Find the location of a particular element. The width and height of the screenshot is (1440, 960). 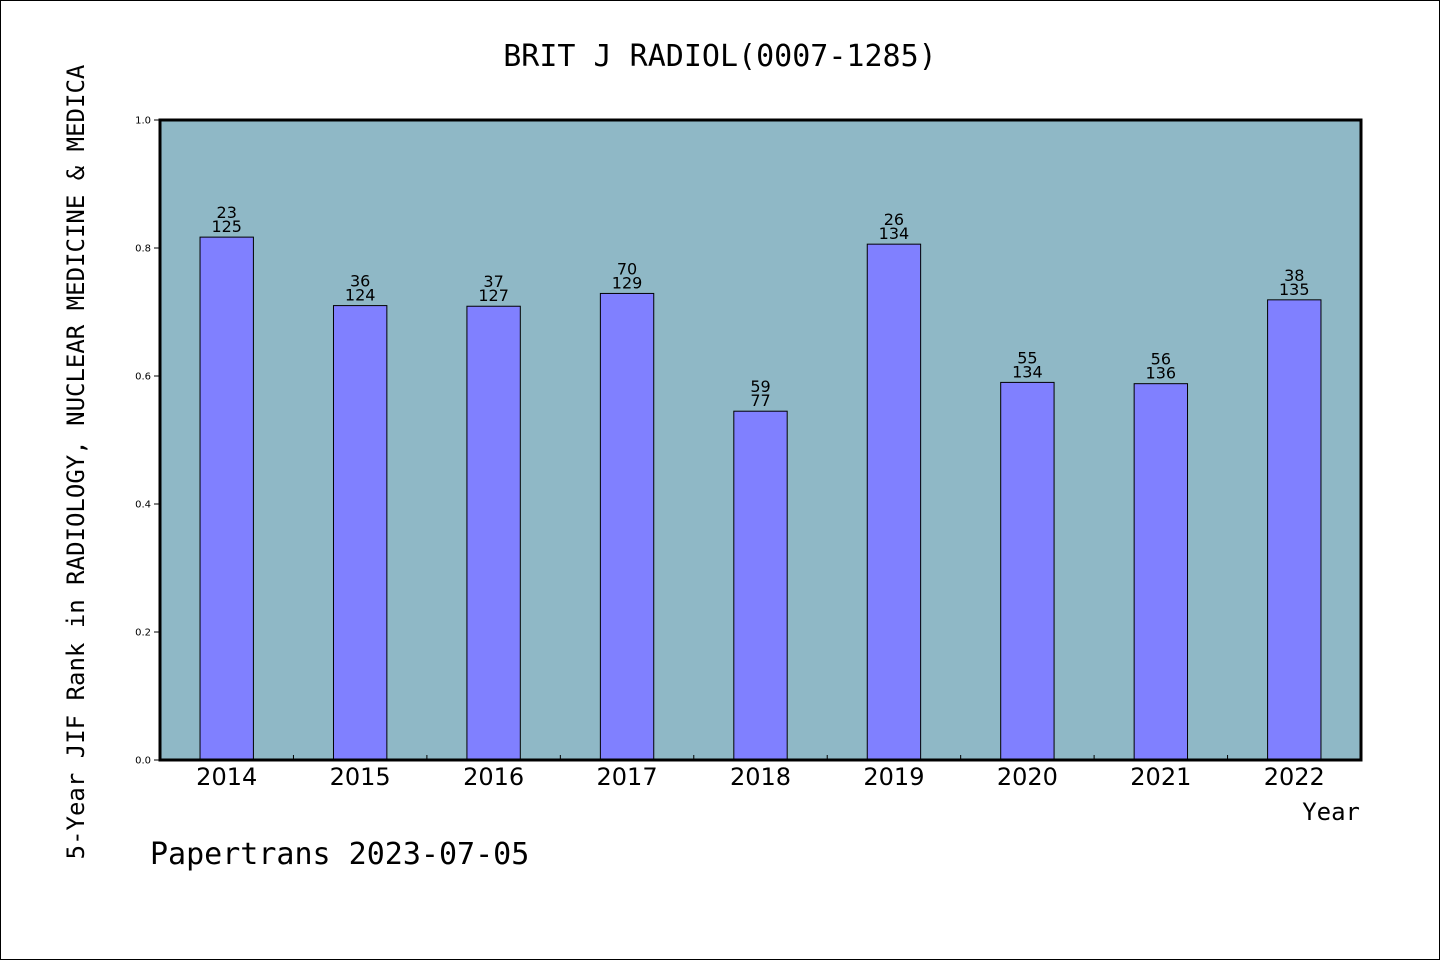

total-label-2016: 127 is located at coordinates (493, 295).